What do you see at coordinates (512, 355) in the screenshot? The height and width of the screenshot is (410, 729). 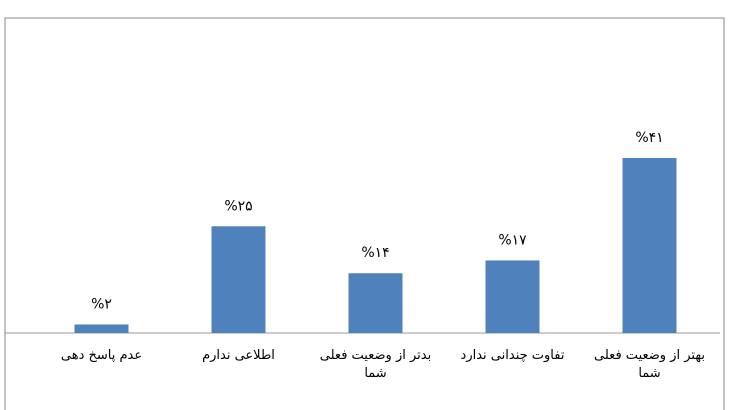 I see `x-tick-label: تفاوت چندانی ندارد` at bounding box center [512, 355].